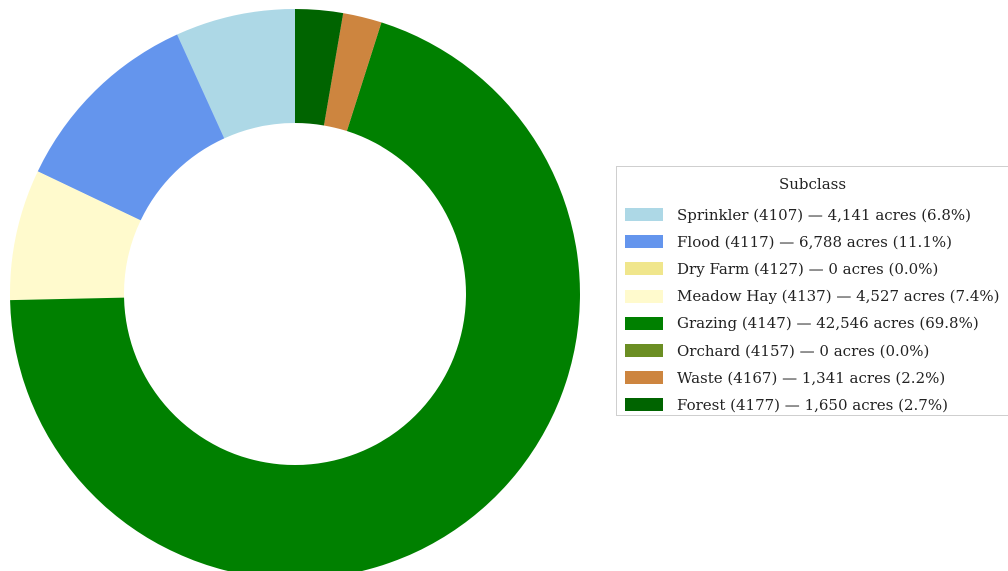  I want to click on slice-meadow, so click(75, 236).